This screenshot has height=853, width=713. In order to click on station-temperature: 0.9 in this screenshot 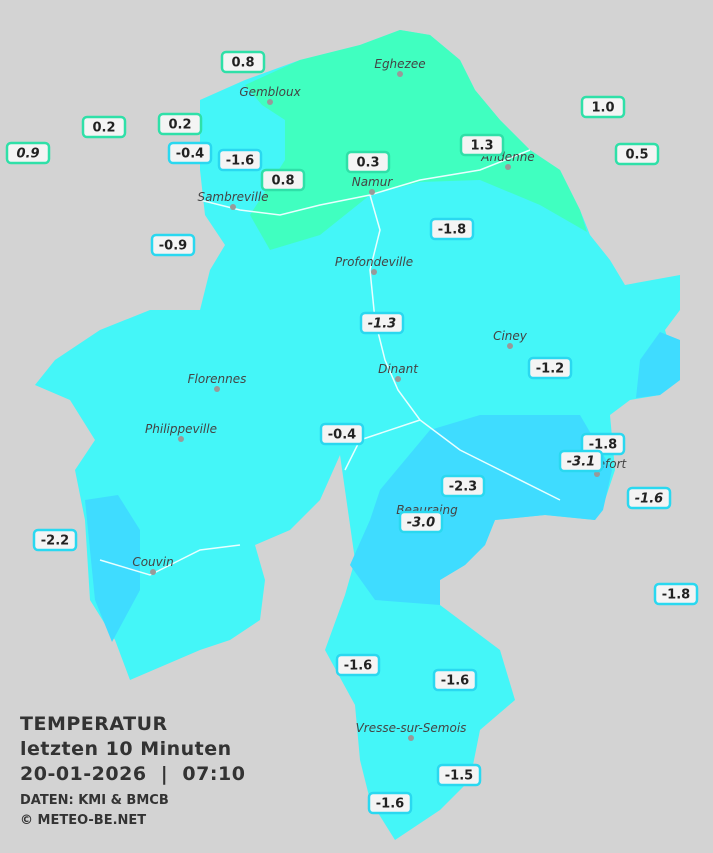, I will do `click(27, 154)`.